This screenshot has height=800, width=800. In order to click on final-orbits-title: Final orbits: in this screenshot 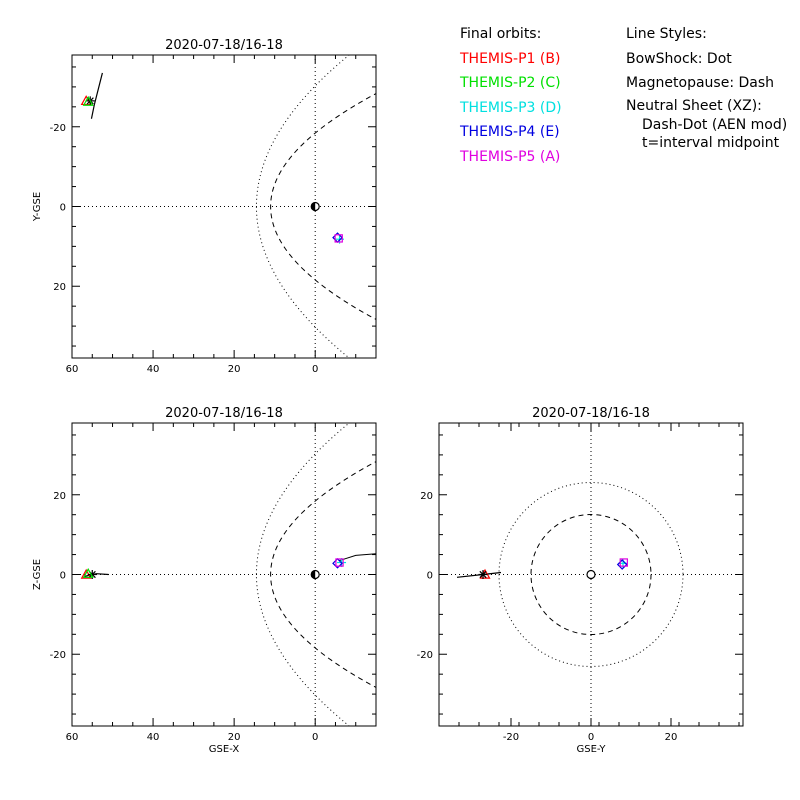, I will do `click(501, 34)`.